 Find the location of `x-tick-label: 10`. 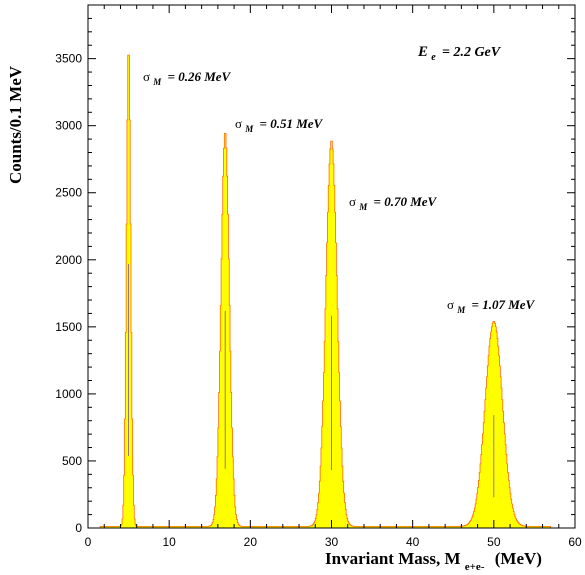

x-tick-label: 10 is located at coordinates (169, 542).